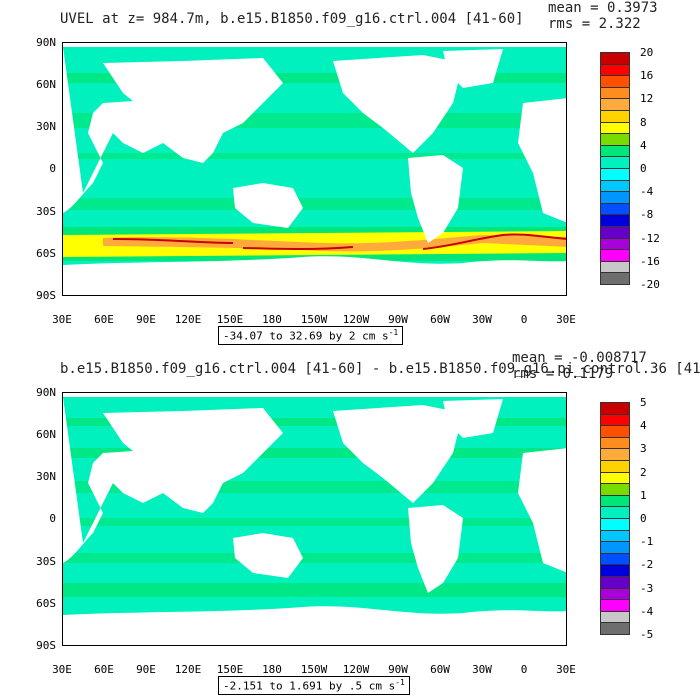 This screenshot has height=700, width=700. Describe the element at coordinates (306, 336) in the screenshot. I see `top-range-text: -34.07 to 32.69 by 2 cm s` at that location.